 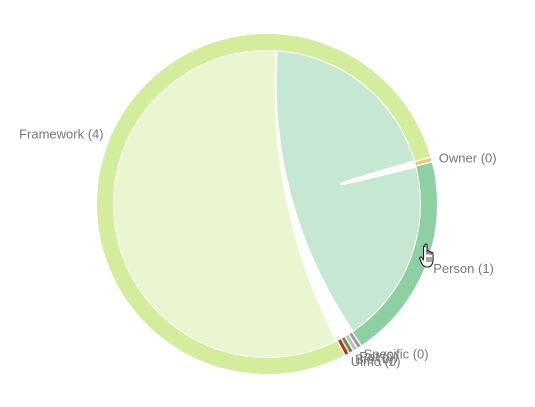 I want to click on group-arc-pet, so click(x=351, y=342).